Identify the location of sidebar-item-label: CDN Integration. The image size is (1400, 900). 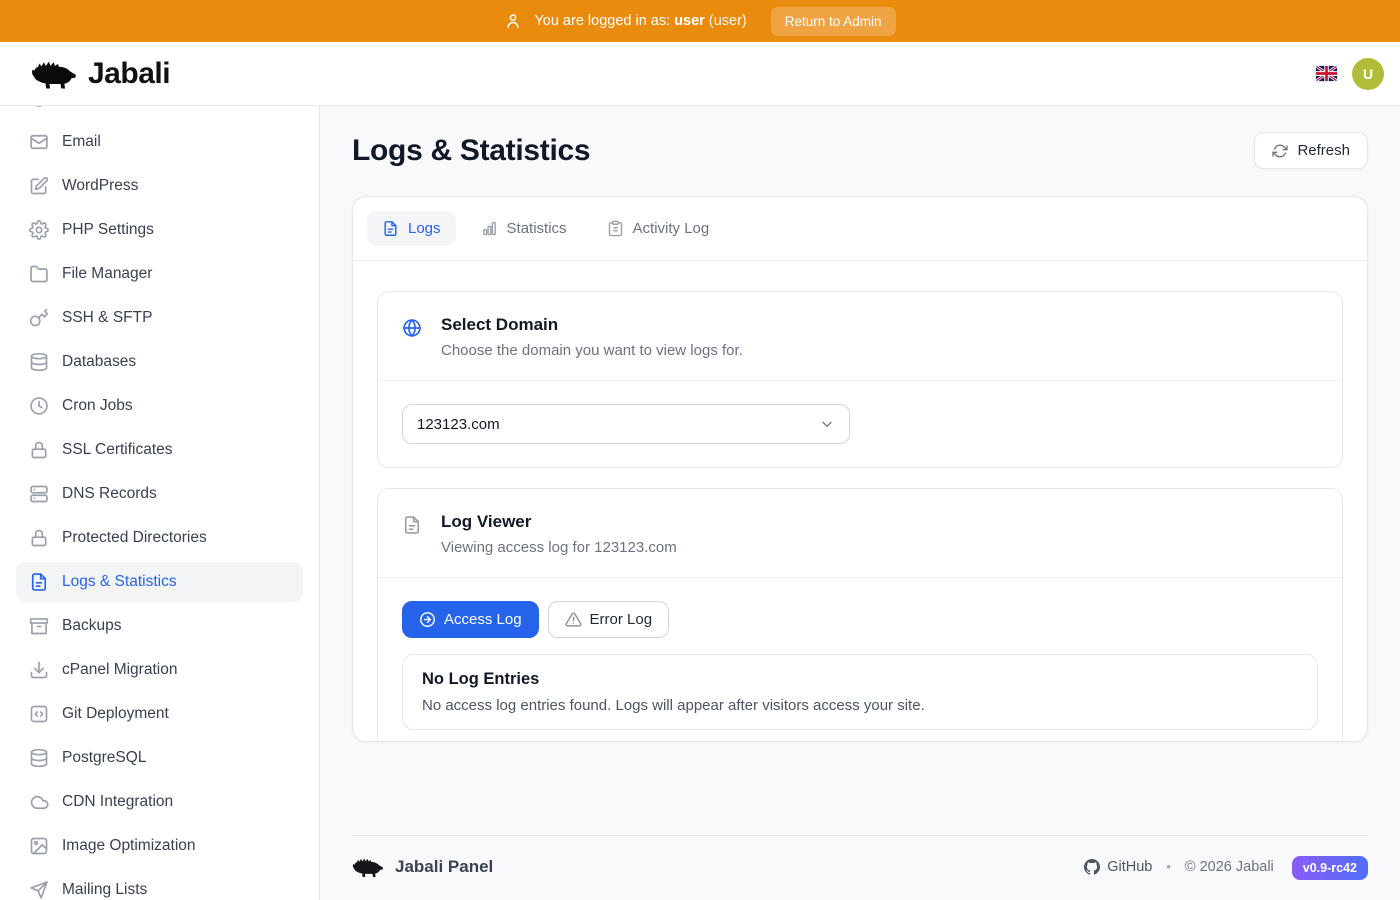
(118, 801).